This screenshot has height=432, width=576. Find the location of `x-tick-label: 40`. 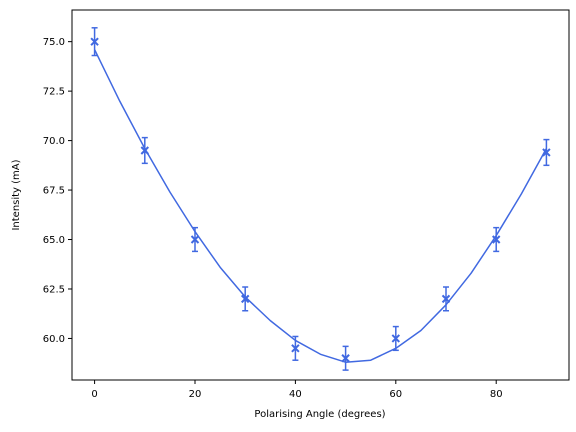

x-tick-label: 40 is located at coordinates (295, 394).